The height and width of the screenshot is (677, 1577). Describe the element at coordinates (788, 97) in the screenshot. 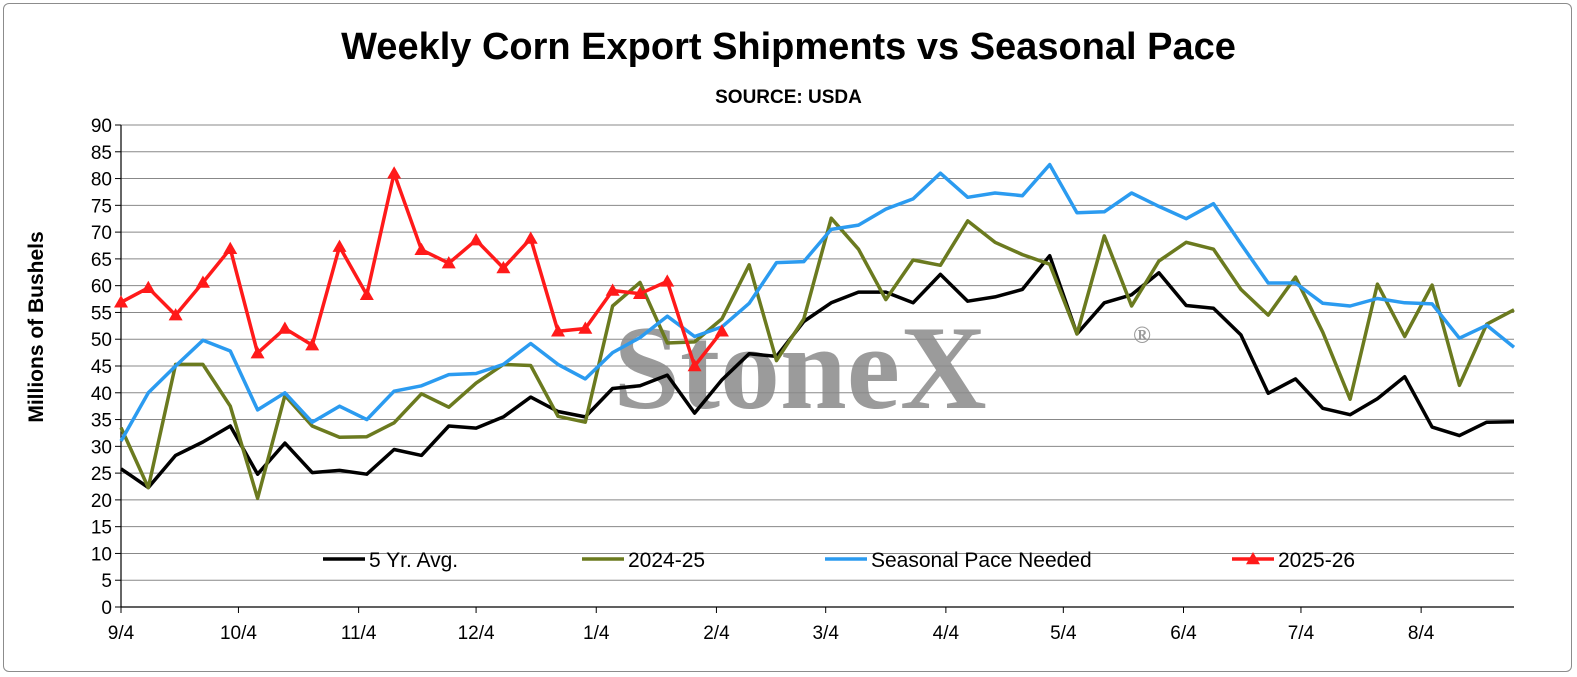

I see `chart-subtitle: SOURCE: USDA` at that location.